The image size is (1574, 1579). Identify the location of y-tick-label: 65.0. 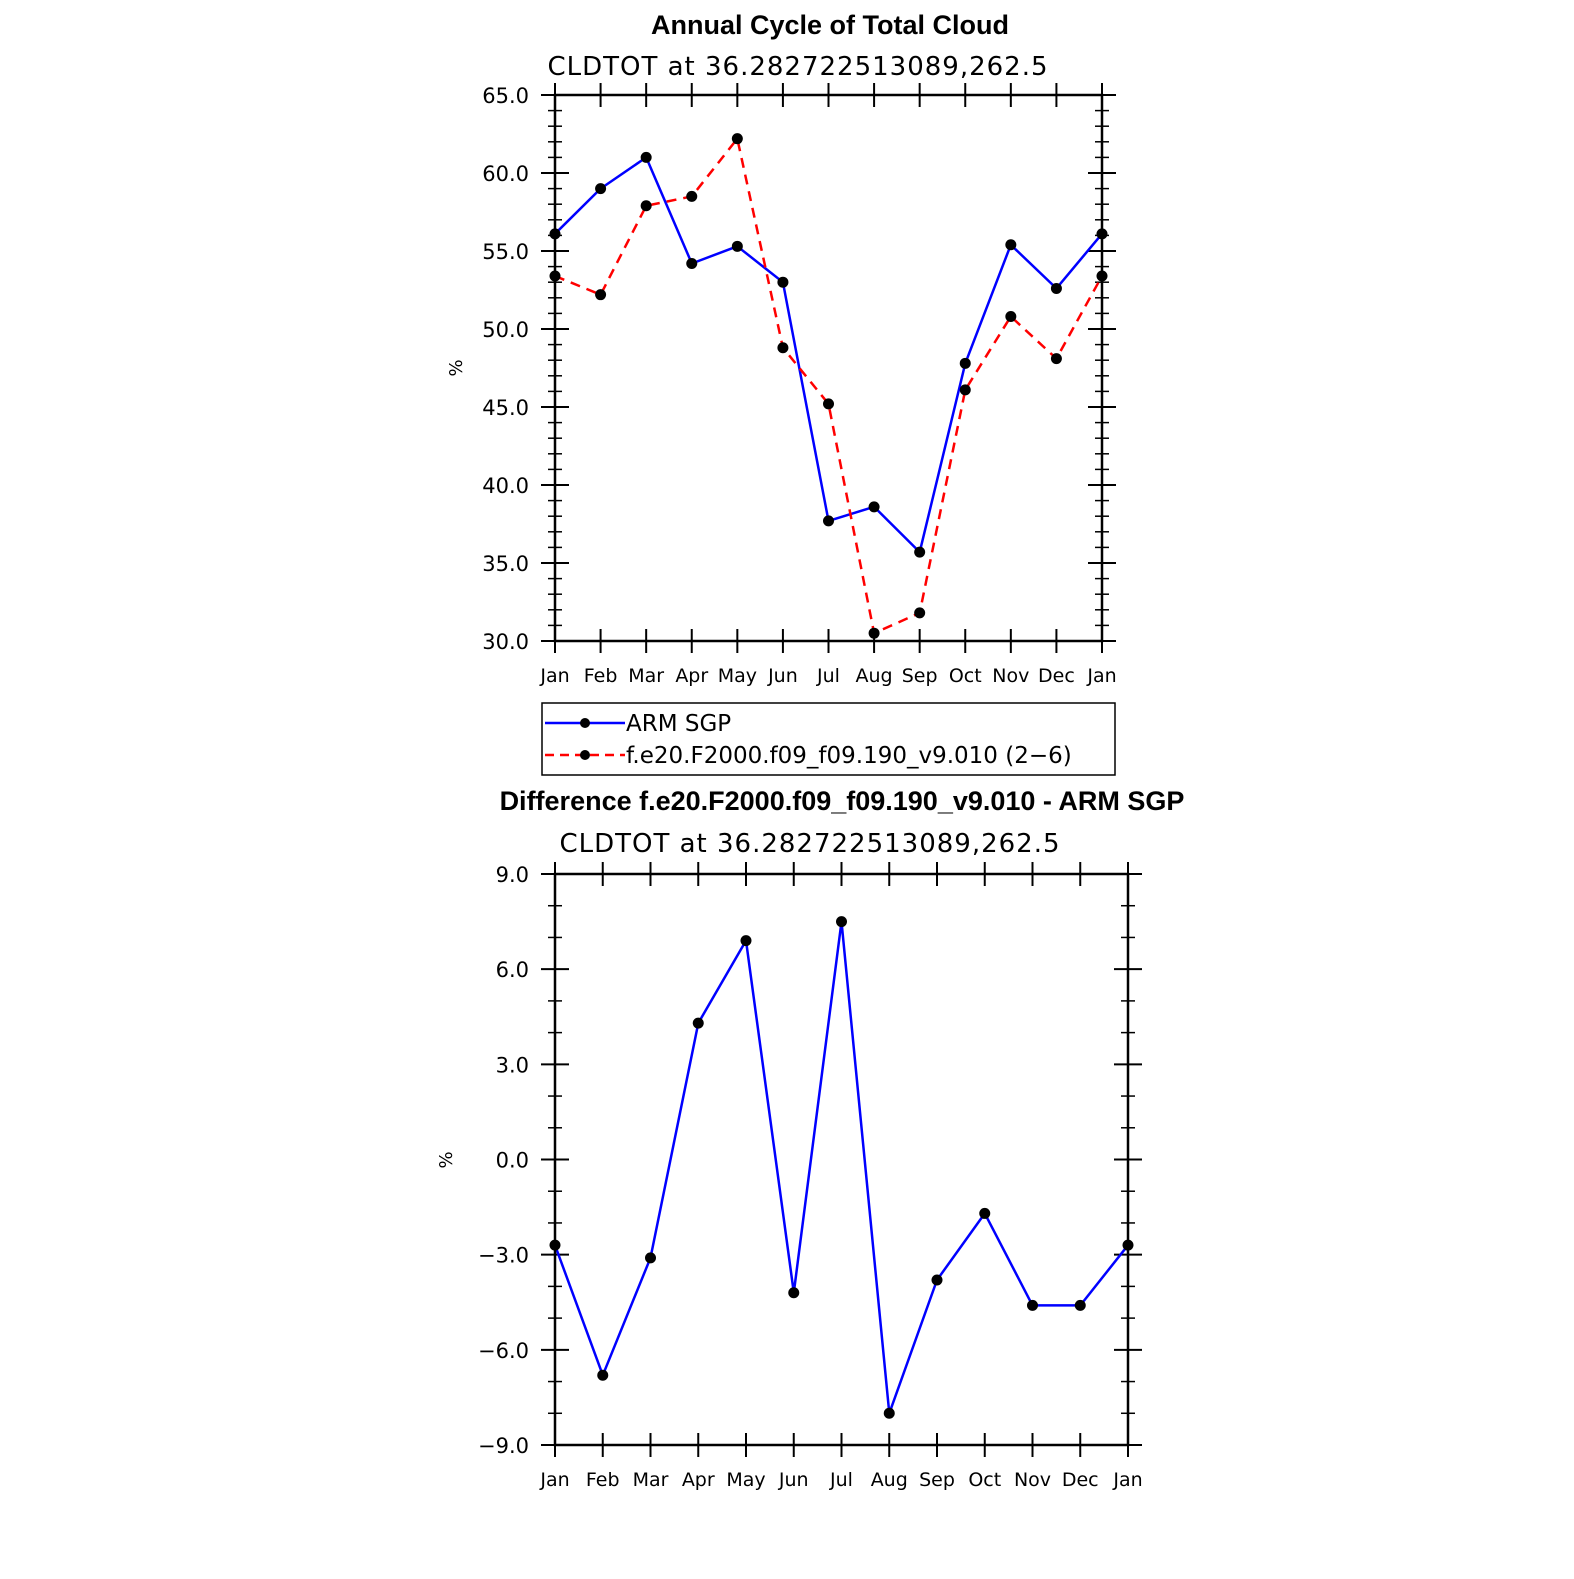
(505, 96).